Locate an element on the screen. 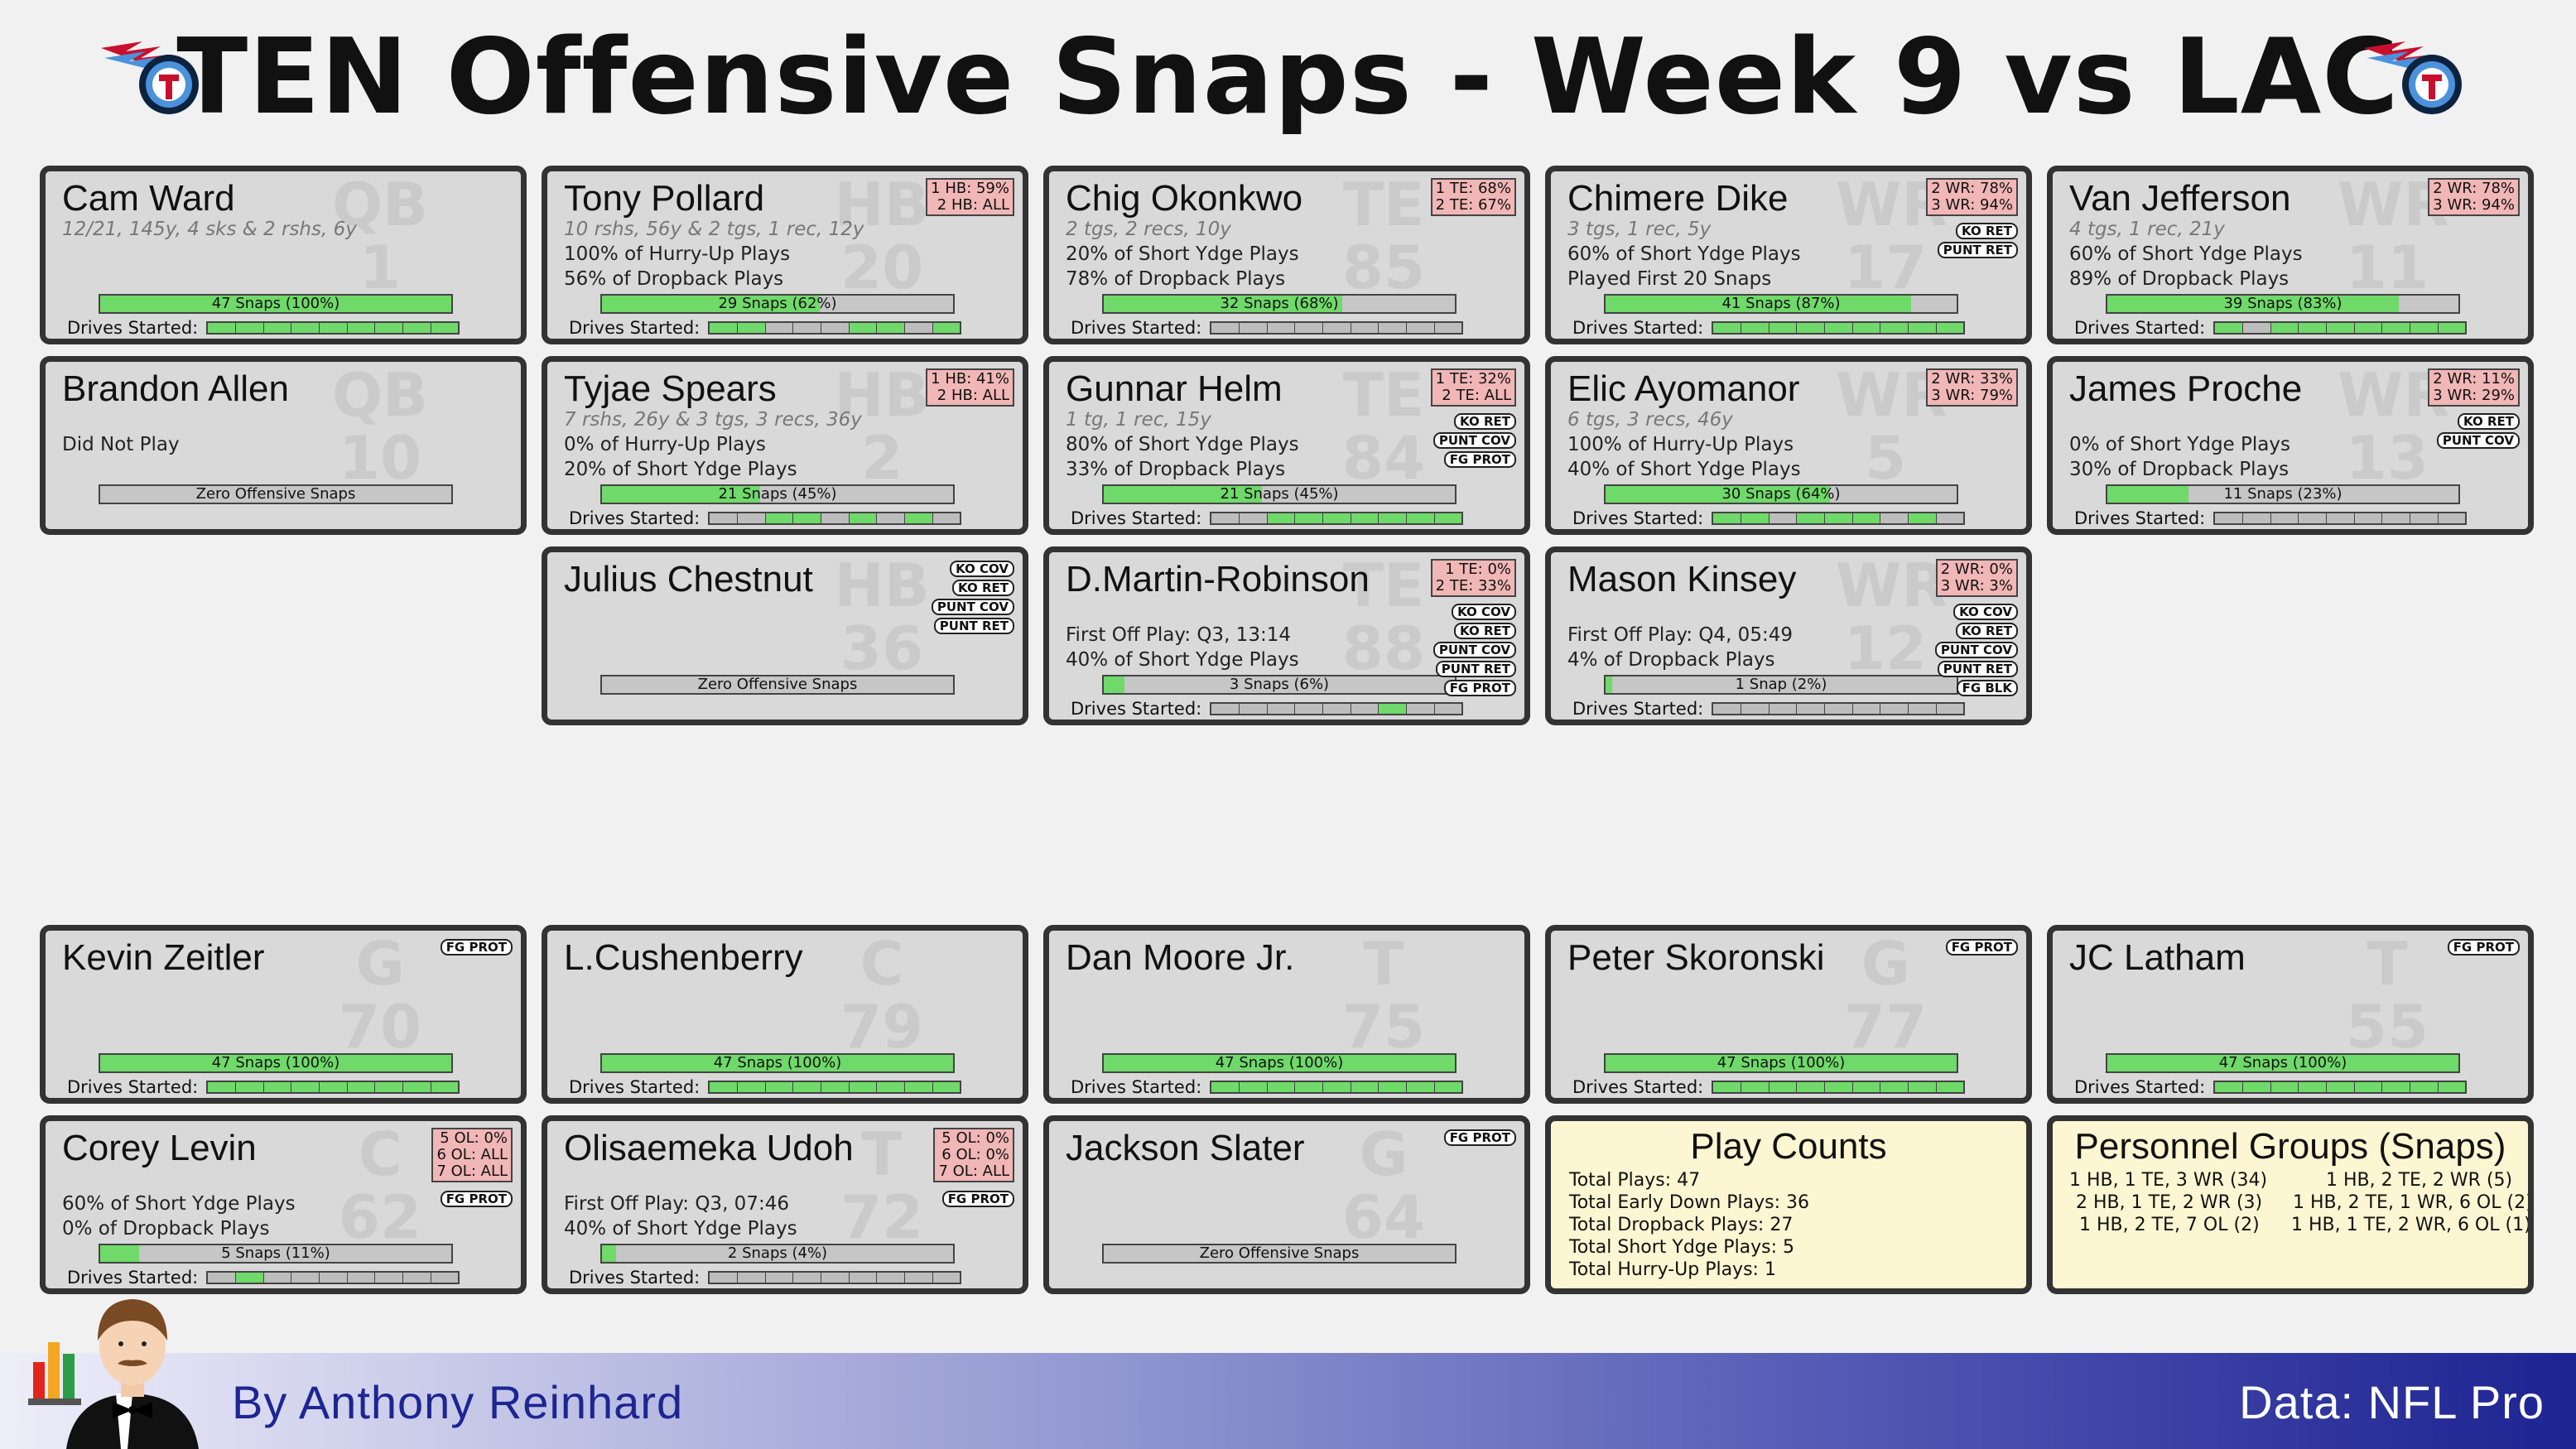 The image size is (2576, 1449). stat-line: 2 tgs, 2 recs, 10y is located at coordinates (1148, 229).